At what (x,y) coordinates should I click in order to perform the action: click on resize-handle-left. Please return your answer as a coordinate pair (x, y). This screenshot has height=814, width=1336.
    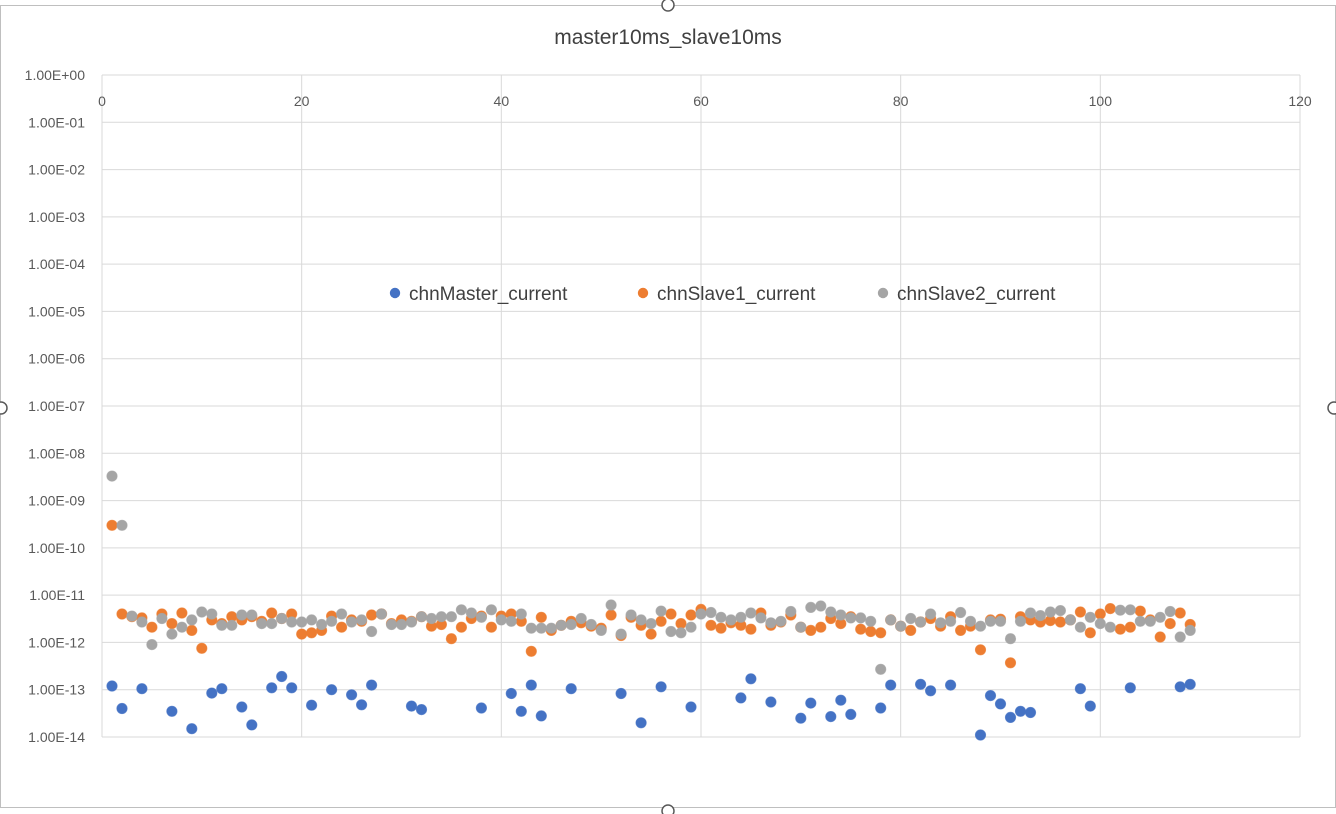
    Looking at the image, I should click on (4, 408).